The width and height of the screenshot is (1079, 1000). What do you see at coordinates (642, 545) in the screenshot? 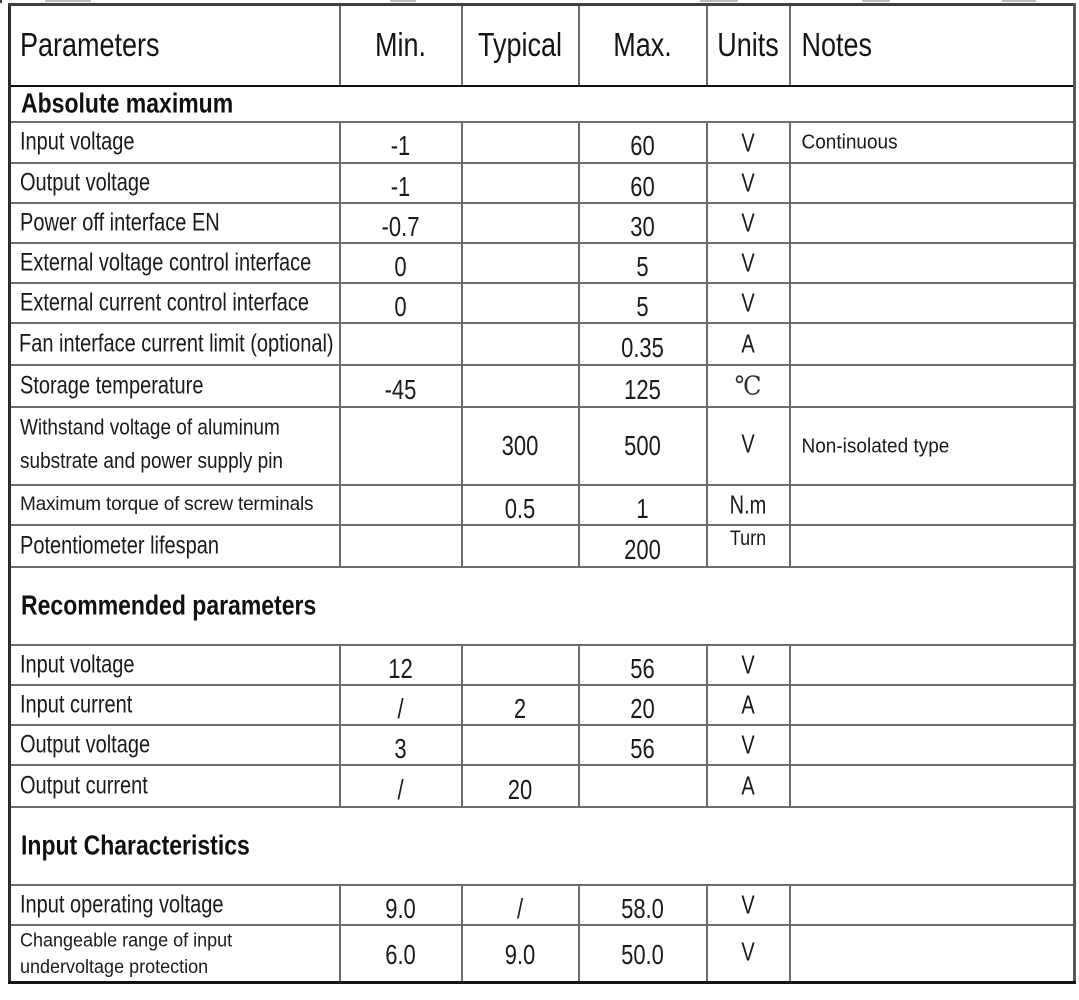
I see `cell-max: 200` at bounding box center [642, 545].